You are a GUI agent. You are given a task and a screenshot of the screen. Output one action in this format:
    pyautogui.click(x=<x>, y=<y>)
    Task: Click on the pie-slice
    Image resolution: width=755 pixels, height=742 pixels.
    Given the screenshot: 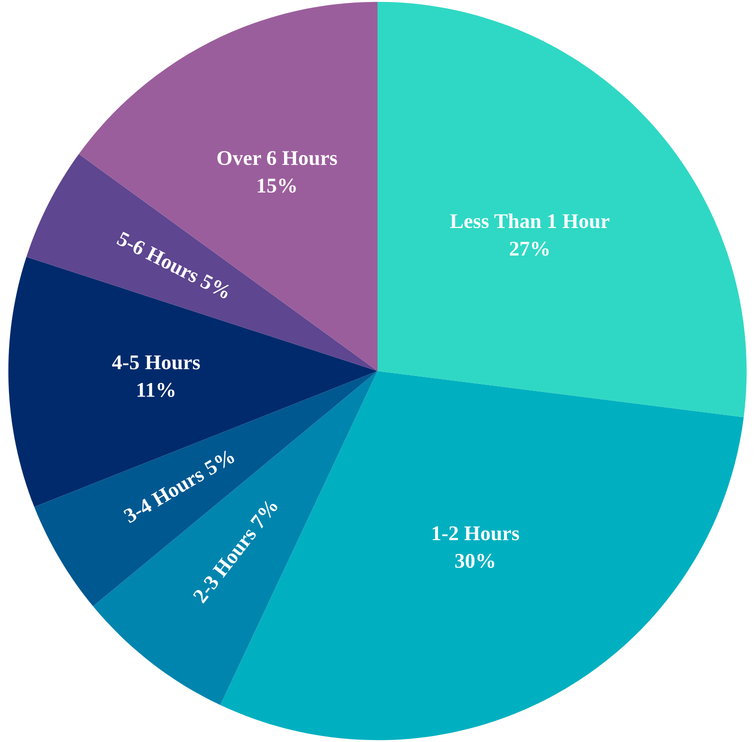 What is the action you would take?
    pyautogui.click(x=206, y=488)
    